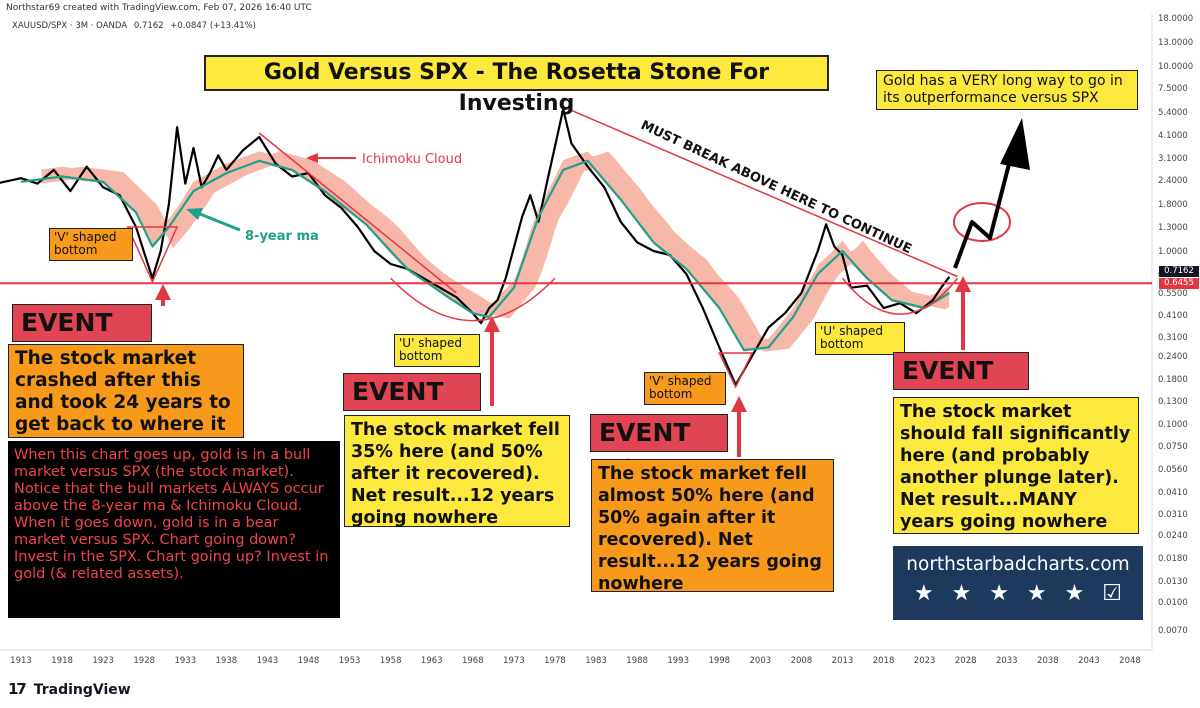 Image resolution: width=1200 pixels, height=708 pixels. I want to click on tradingview-brand: 17 TradingView, so click(69, 689).